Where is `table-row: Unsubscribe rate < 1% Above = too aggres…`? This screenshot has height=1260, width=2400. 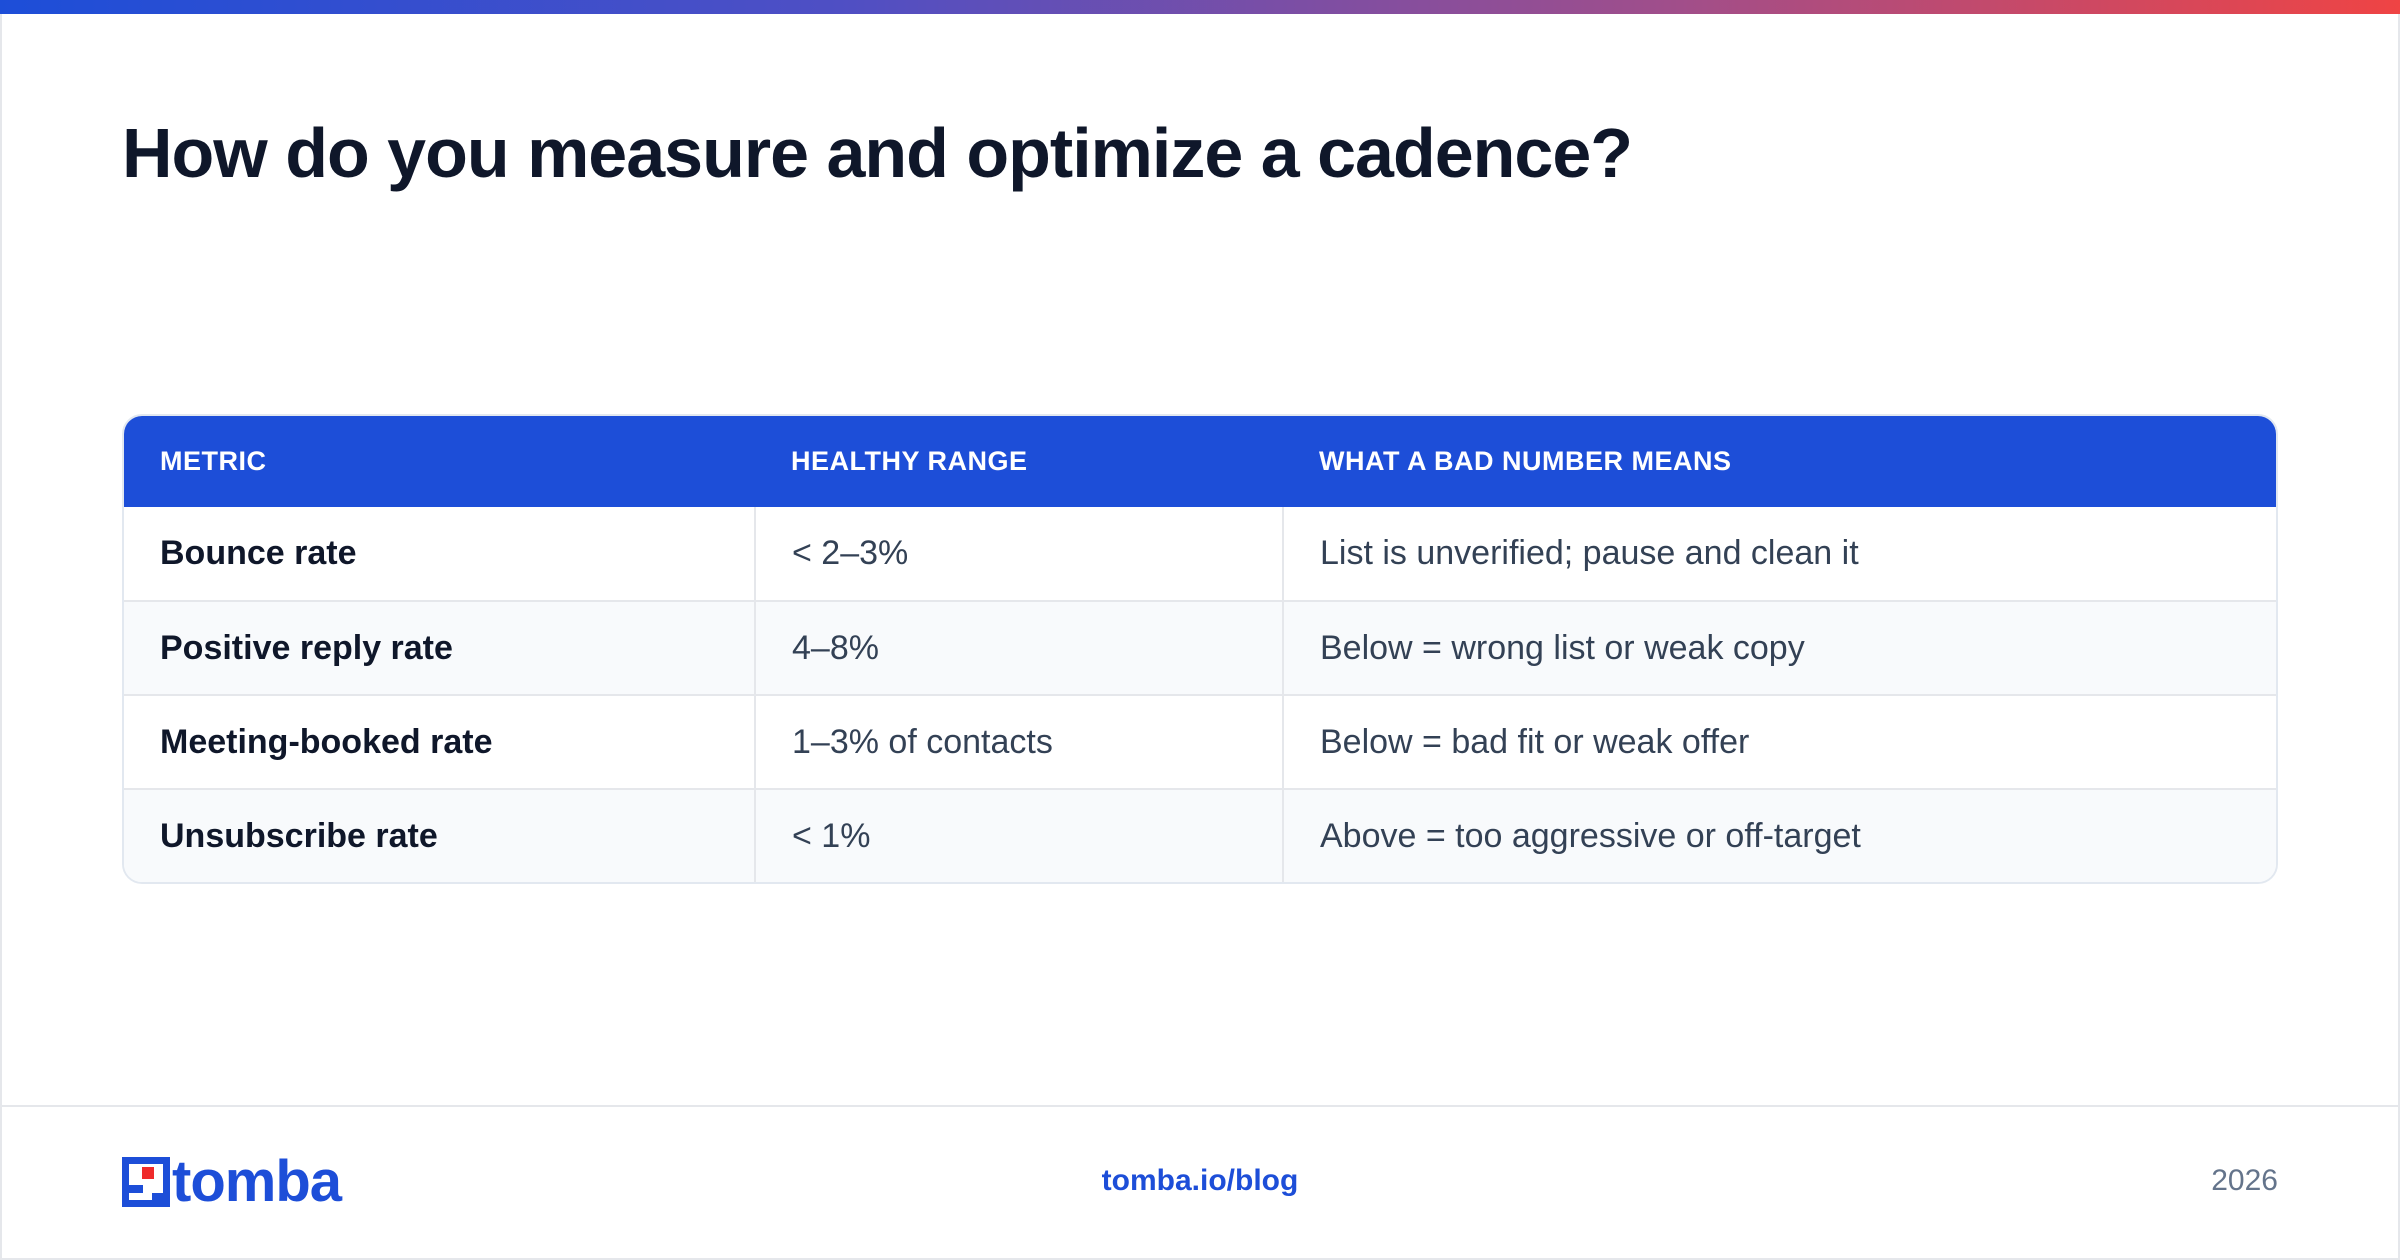 table-row: Unsubscribe rate < 1% Above = too aggres… is located at coordinates (1200, 835).